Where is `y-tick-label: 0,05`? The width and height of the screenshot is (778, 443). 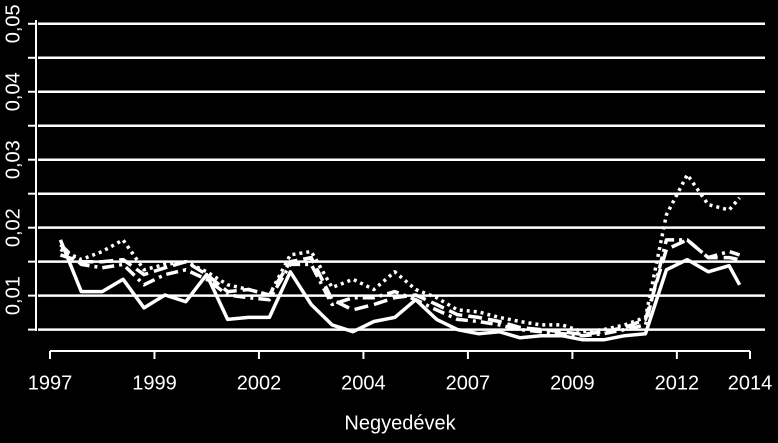 y-tick-label: 0,05 is located at coordinates (13, 23).